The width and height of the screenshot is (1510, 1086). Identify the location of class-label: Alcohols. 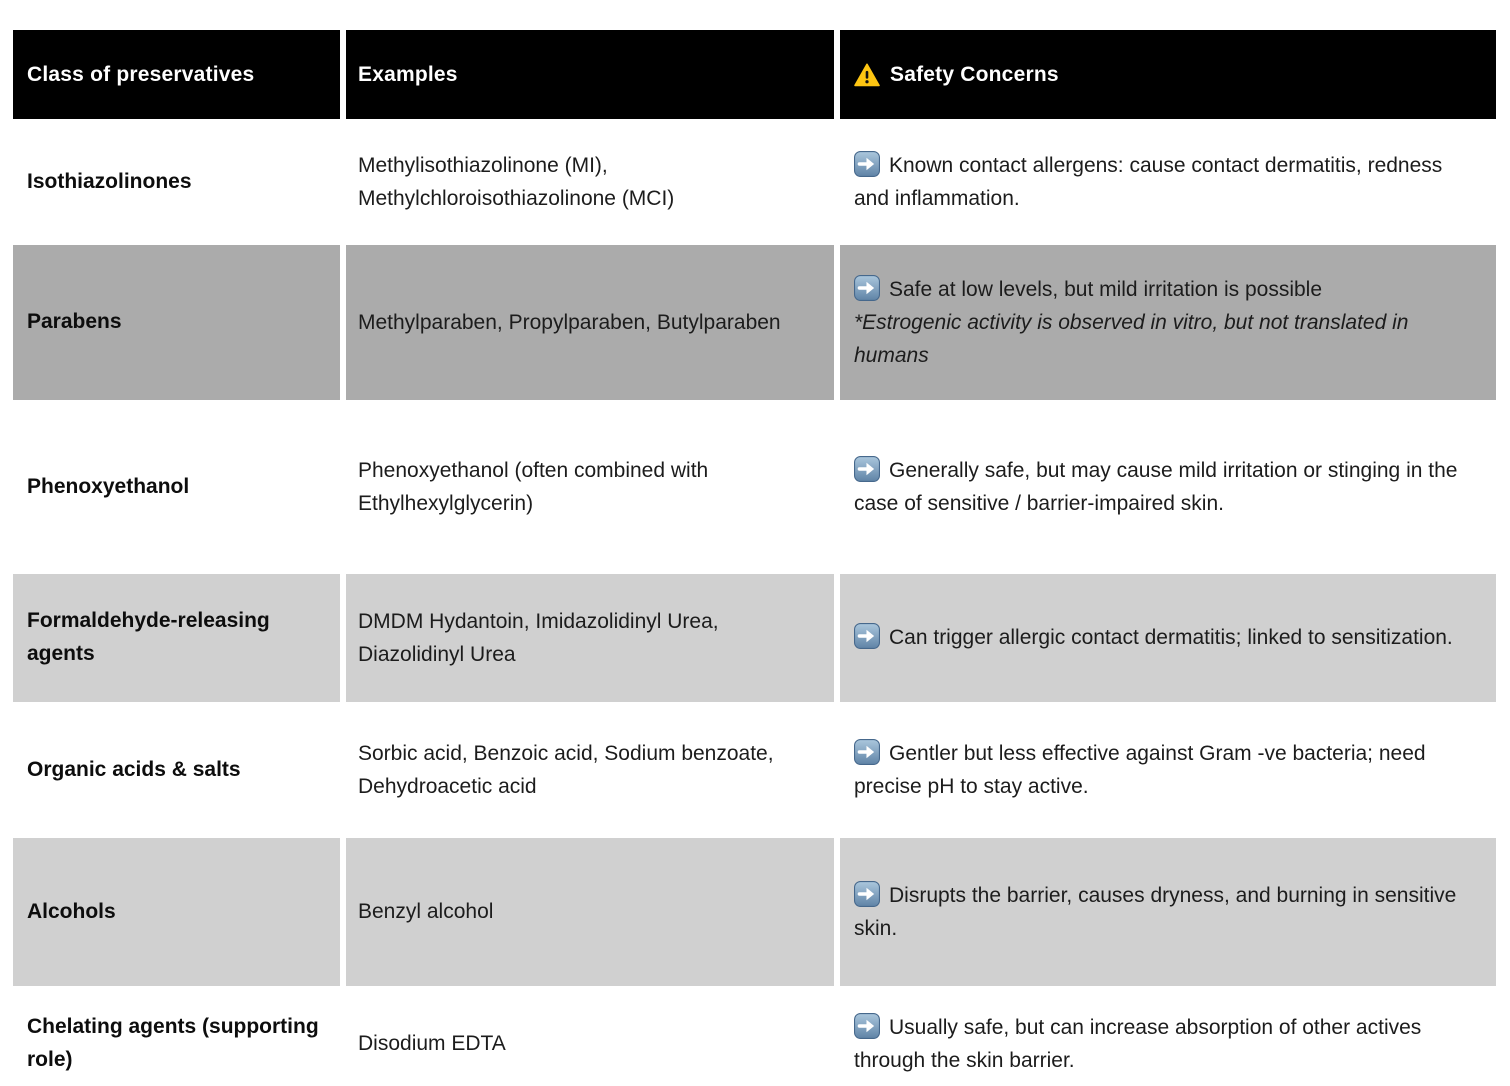
(71, 911).